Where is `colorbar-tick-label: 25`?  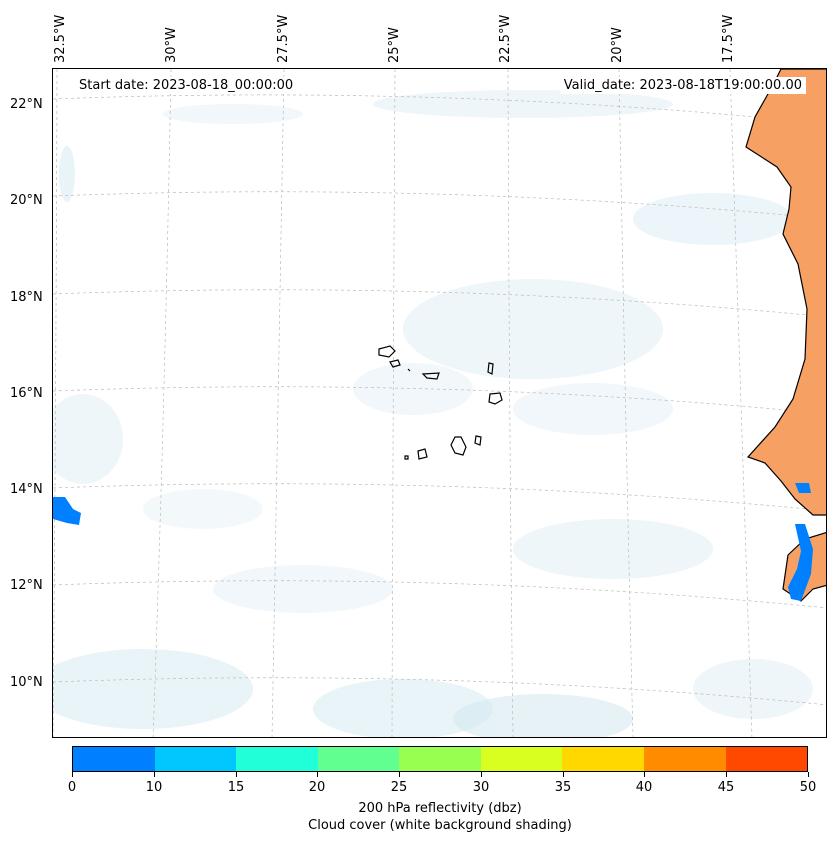 colorbar-tick-label: 25 is located at coordinates (399, 787).